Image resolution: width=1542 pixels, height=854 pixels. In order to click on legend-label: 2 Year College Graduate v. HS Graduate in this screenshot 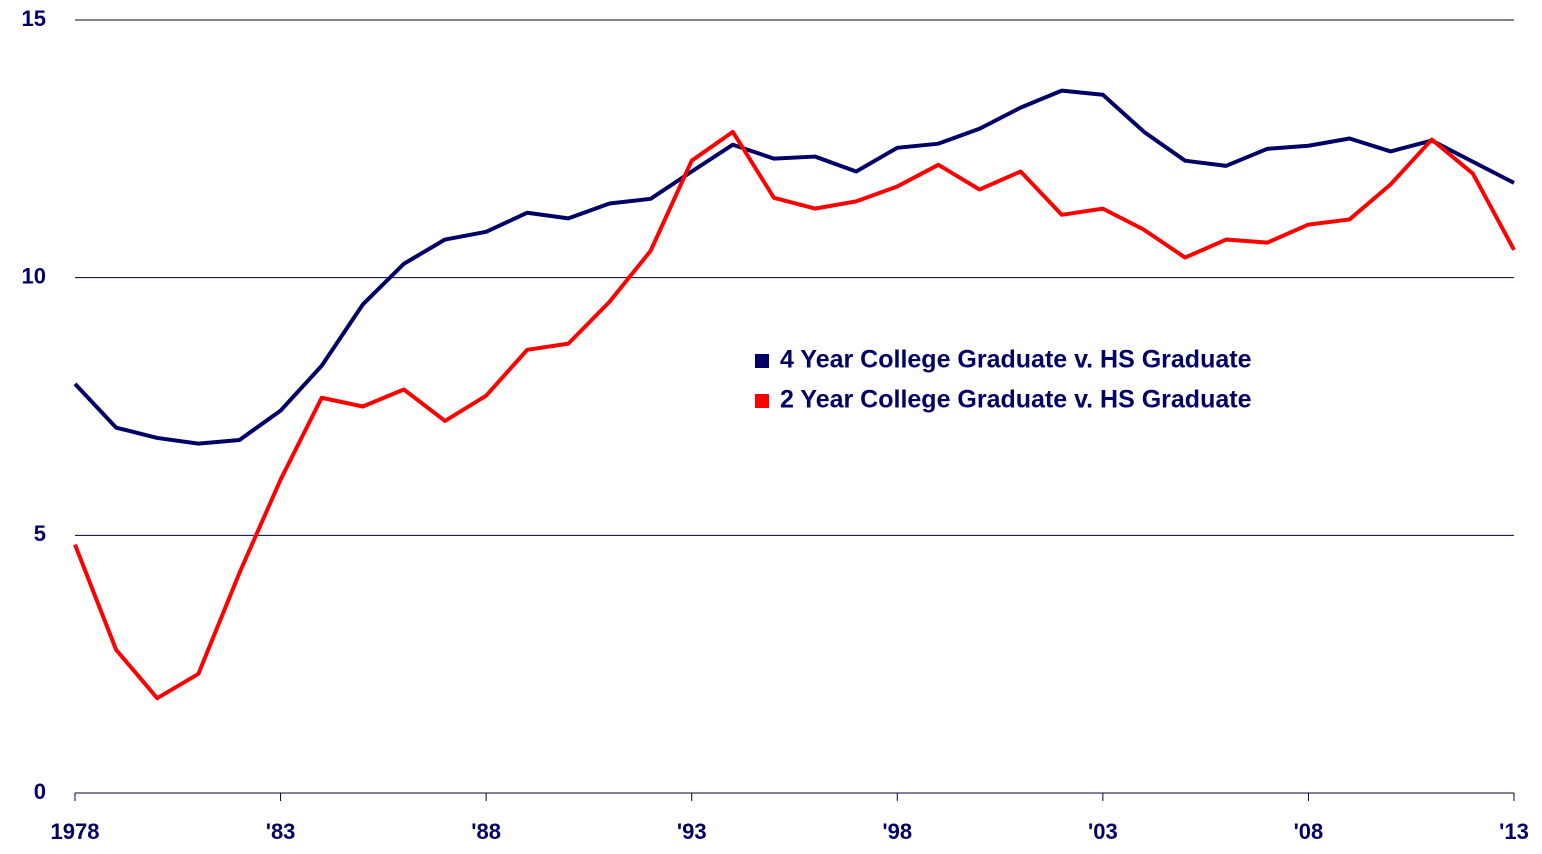, I will do `click(1016, 400)`.